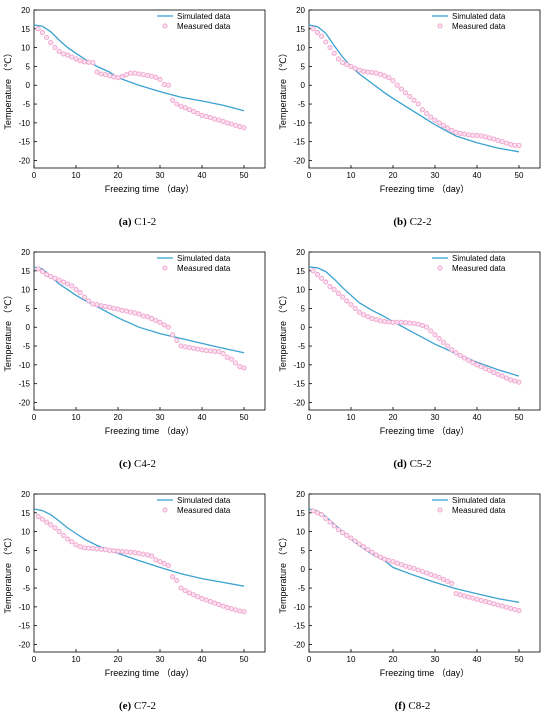 This screenshot has height=726, width=550. I want to click on y-tick-label: 0, so click(28, 569).